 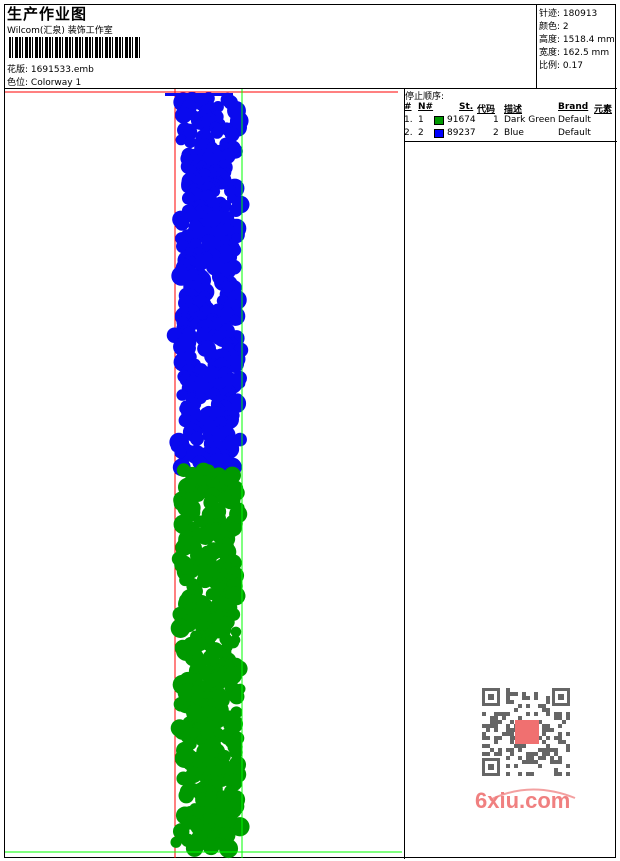 What do you see at coordinates (18, 70) in the screenshot?
I see `design-label: 花版:` at bounding box center [18, 70].